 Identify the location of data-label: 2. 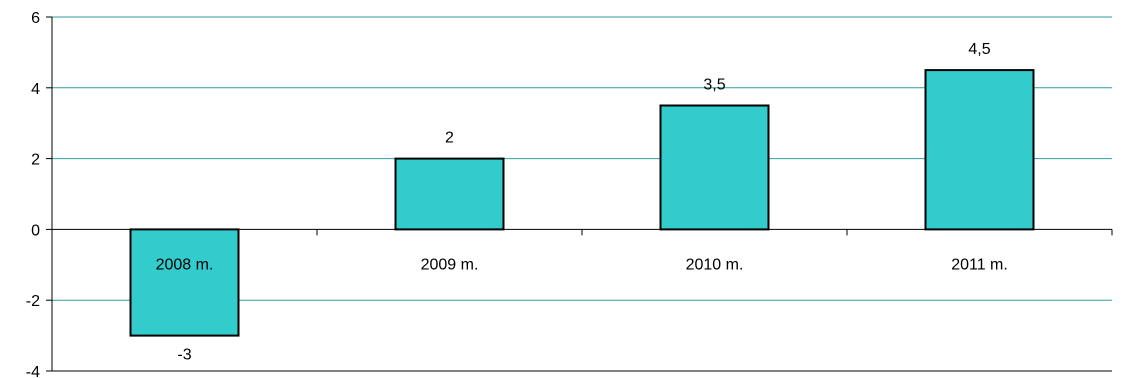
(449, 138).